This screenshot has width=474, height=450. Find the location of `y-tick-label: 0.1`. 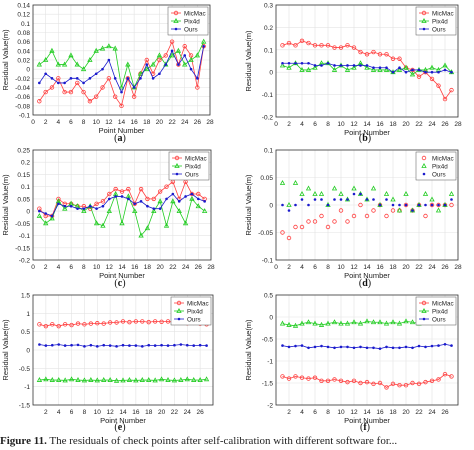

y-tick-label: 0.1 is located at coordinates (25, 187).